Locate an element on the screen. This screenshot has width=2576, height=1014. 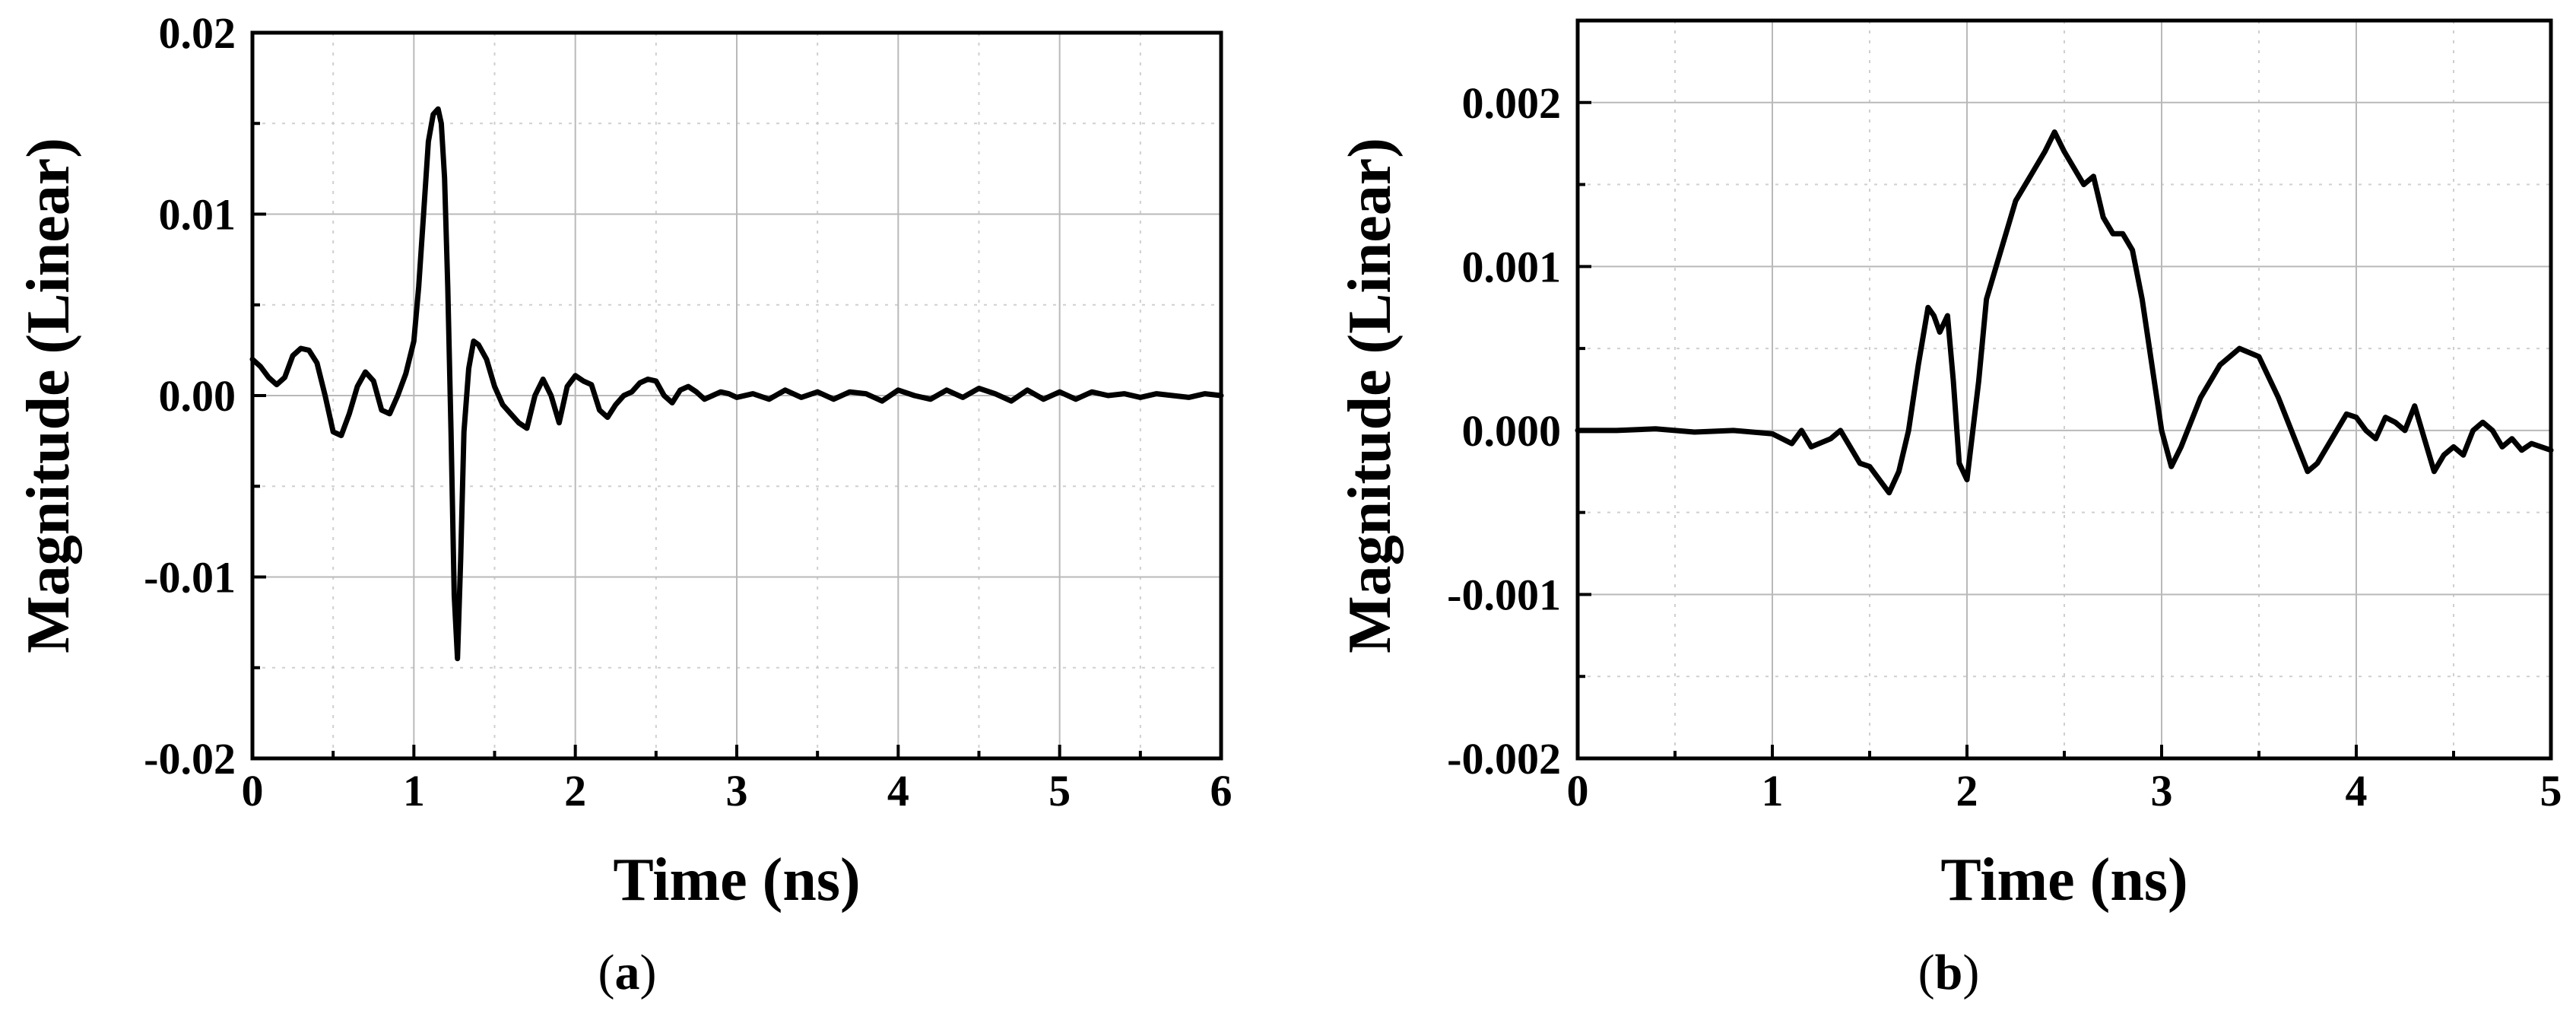
caption-a: (a) is located at coordinates (627, 972).